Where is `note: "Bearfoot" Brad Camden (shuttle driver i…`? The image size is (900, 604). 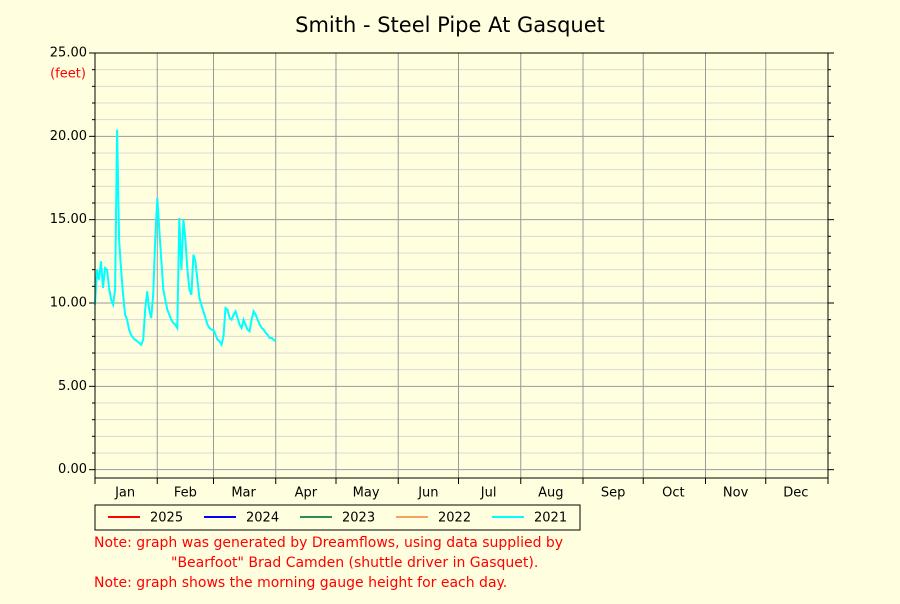 note: "Bearfoot" Brad Camden (shuttle driver i… is located at coordinates (354, 563).